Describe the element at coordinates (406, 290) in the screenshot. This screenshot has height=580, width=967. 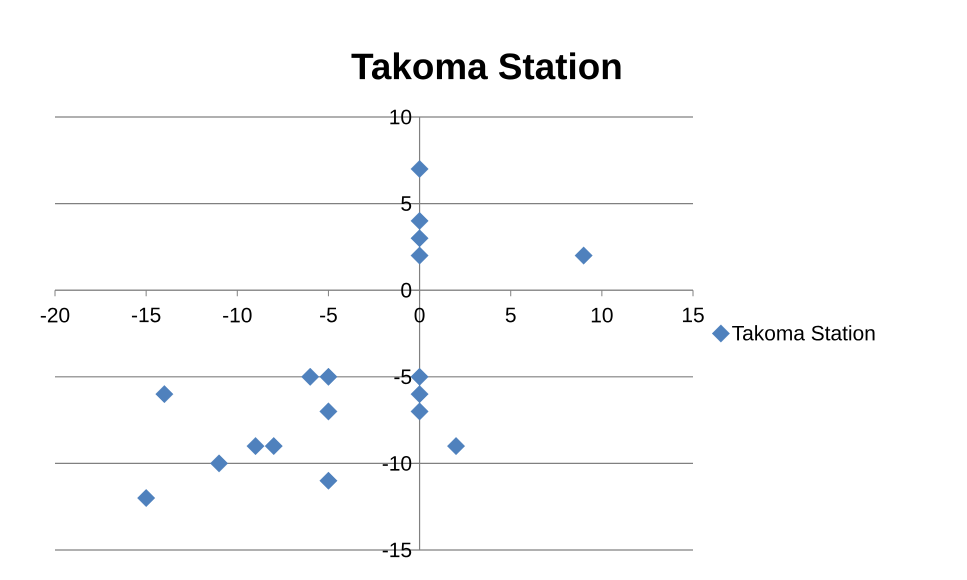
I see `y-tick-label: 0` at that location.